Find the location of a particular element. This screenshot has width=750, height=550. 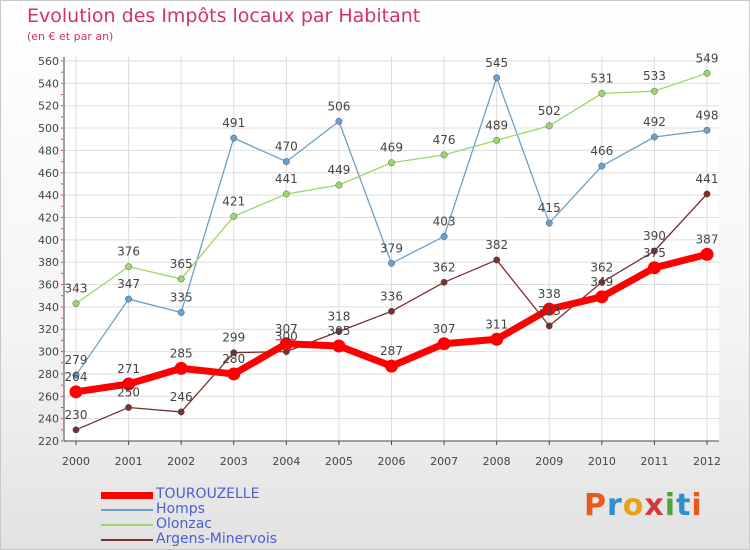

y-tick-label: 300 is located at coordinates (48, 352).